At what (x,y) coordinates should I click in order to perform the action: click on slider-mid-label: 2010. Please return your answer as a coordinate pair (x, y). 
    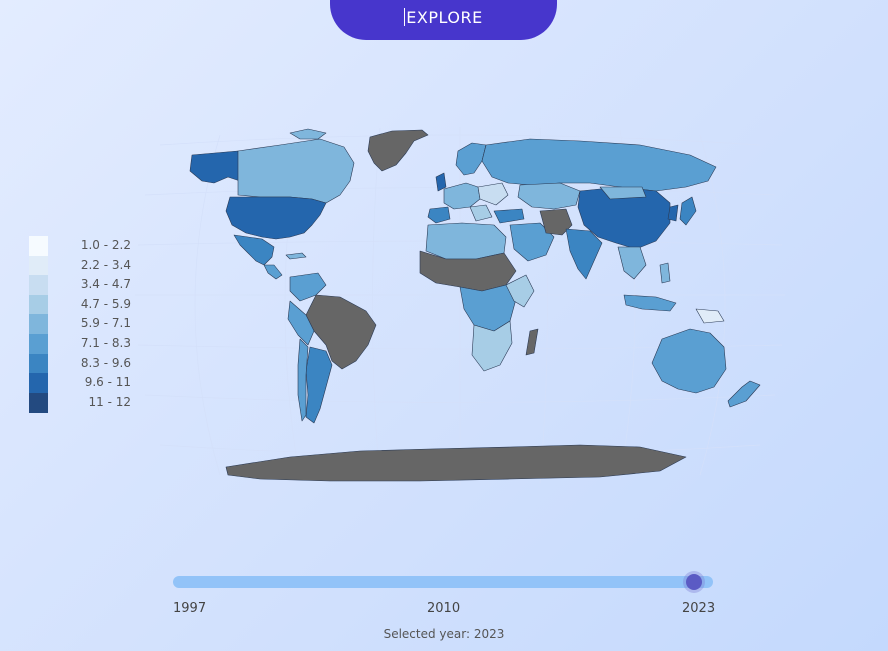
    Looking at the image, I should click on (444, 608).